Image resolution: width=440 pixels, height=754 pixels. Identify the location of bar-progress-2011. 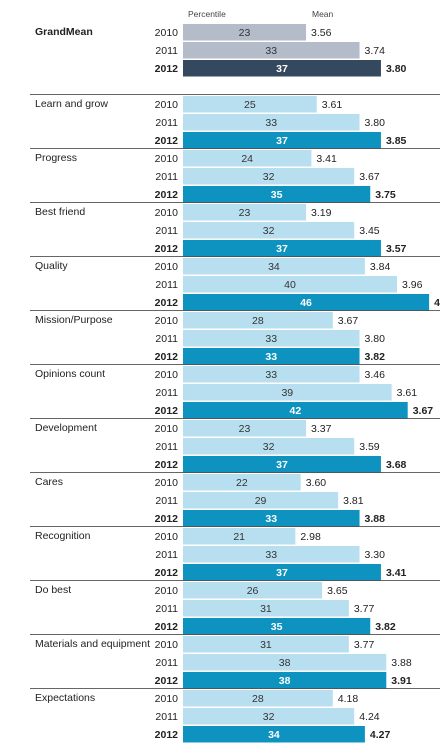
(269, 176).